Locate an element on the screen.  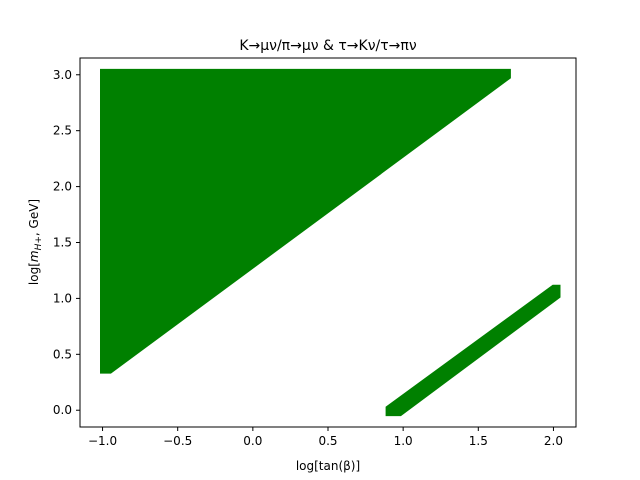
x-axis-ticks: −1.0 −0.5 0.0 0.5 1.0 1.5 2.0 is located at coordinates (325, 437).